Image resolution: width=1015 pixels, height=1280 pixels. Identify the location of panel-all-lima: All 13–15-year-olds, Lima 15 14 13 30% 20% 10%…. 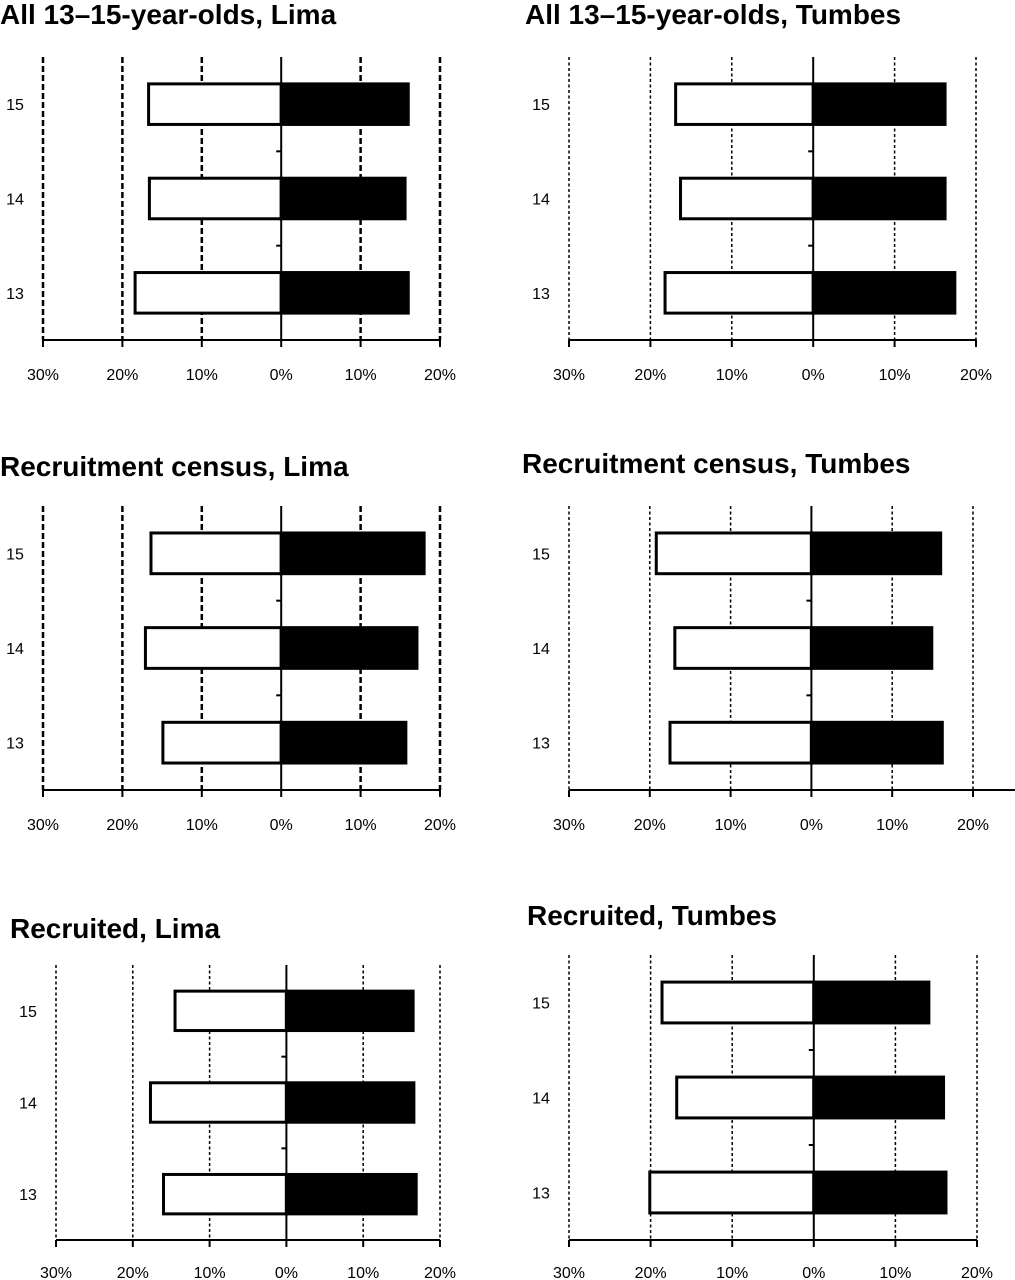
(228, 192).